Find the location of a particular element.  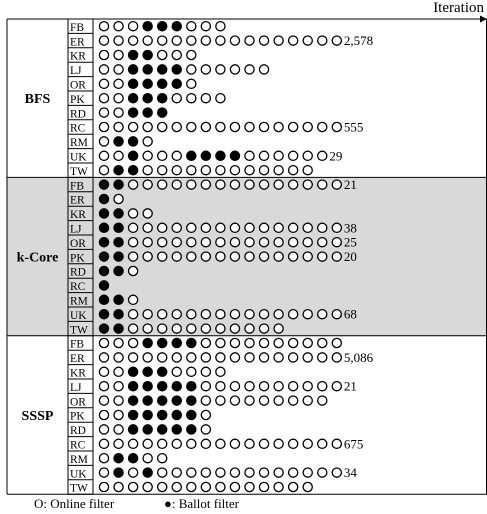

group-label-bfs: BFS is located at coordinates (38, 99).